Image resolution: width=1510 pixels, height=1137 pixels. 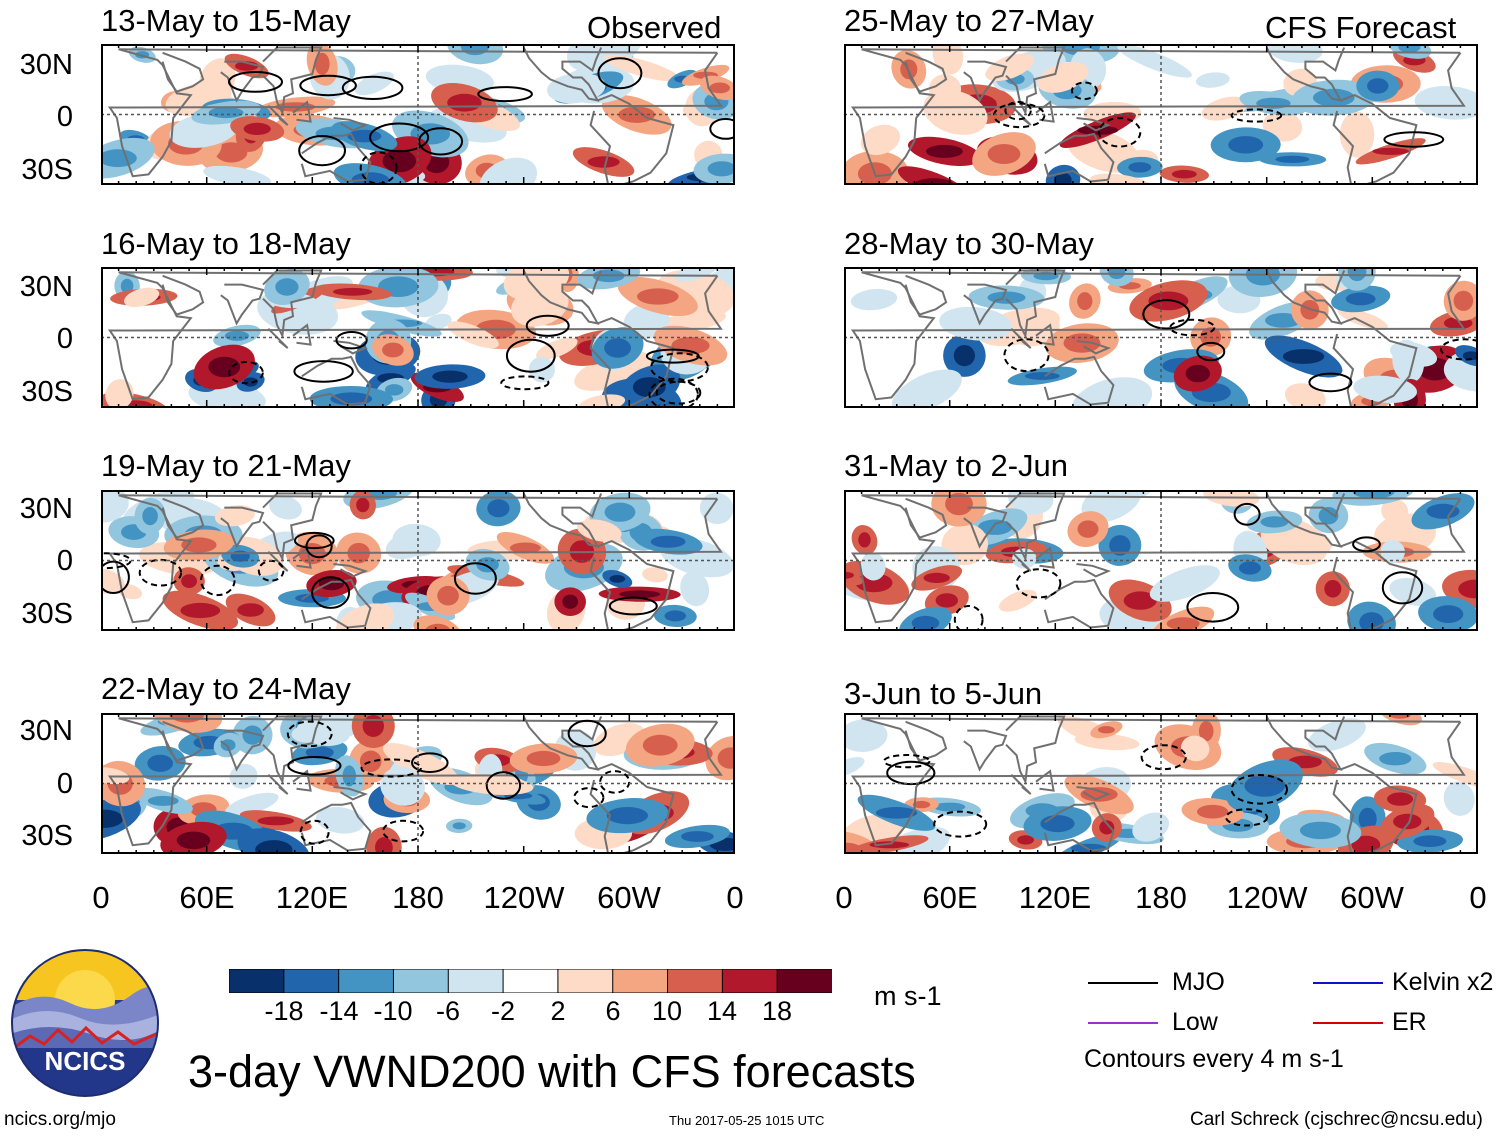 I want to click on lat-label-eq-1: 0, so click(x=64, y=117).